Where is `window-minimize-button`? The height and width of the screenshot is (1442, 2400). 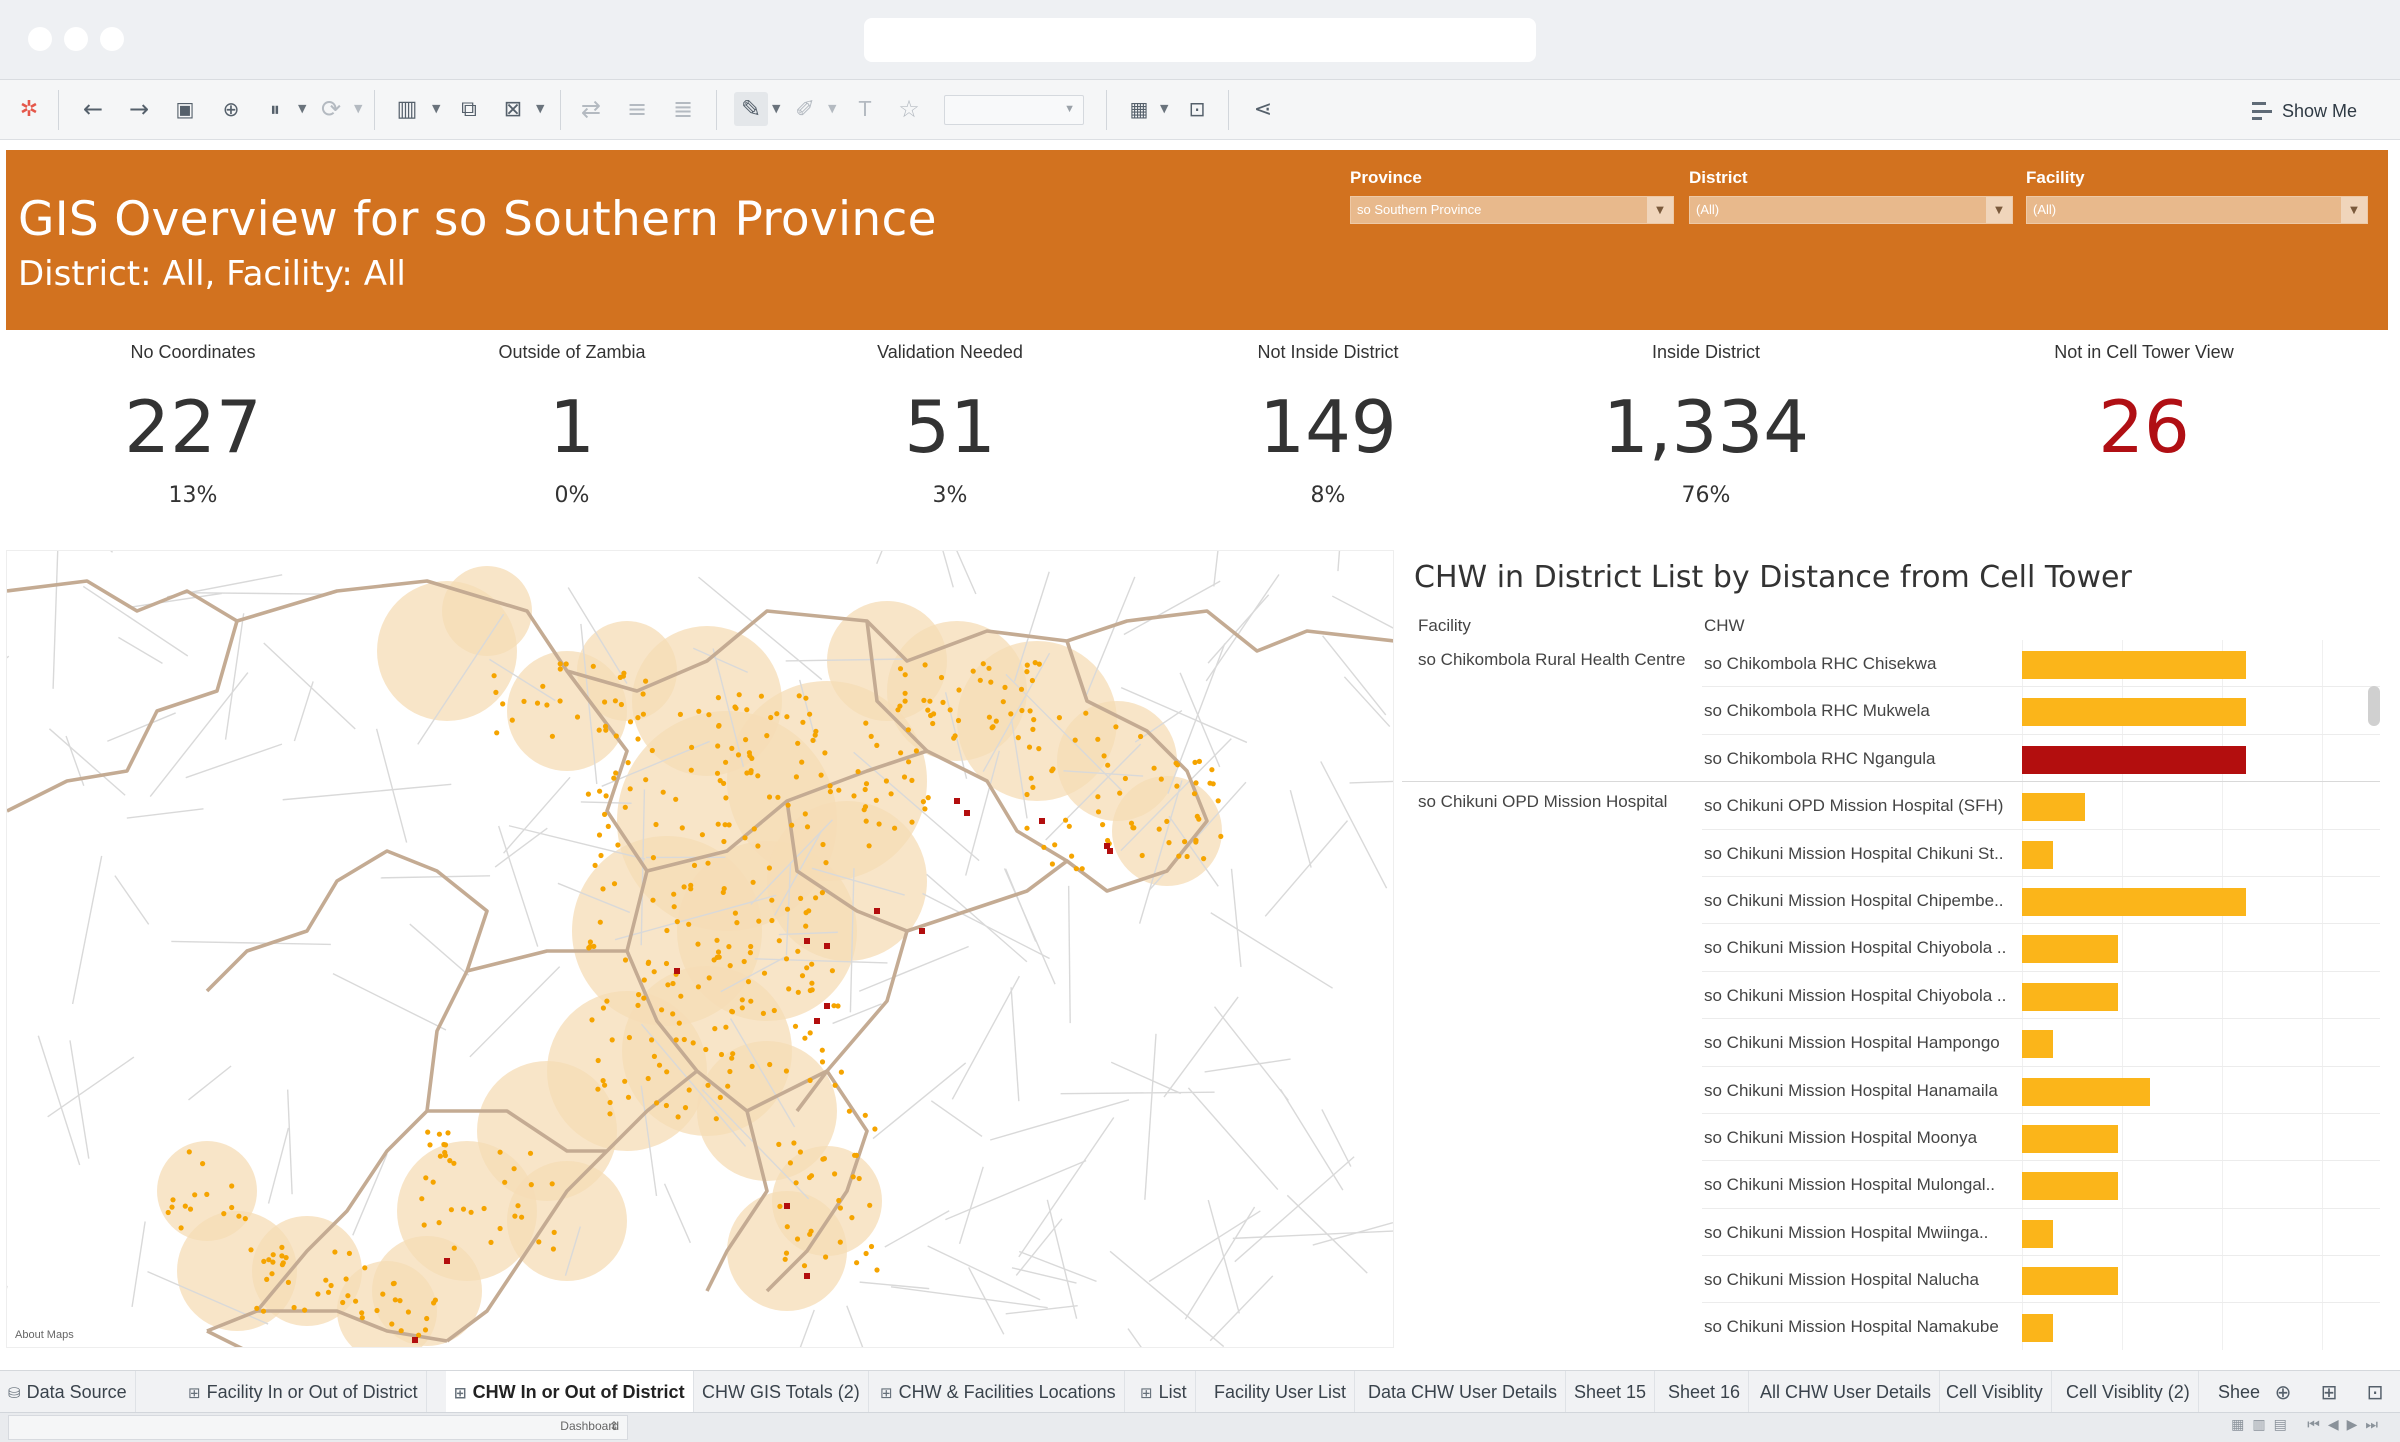
window-minimize-button is located at coordinates (76, 39).